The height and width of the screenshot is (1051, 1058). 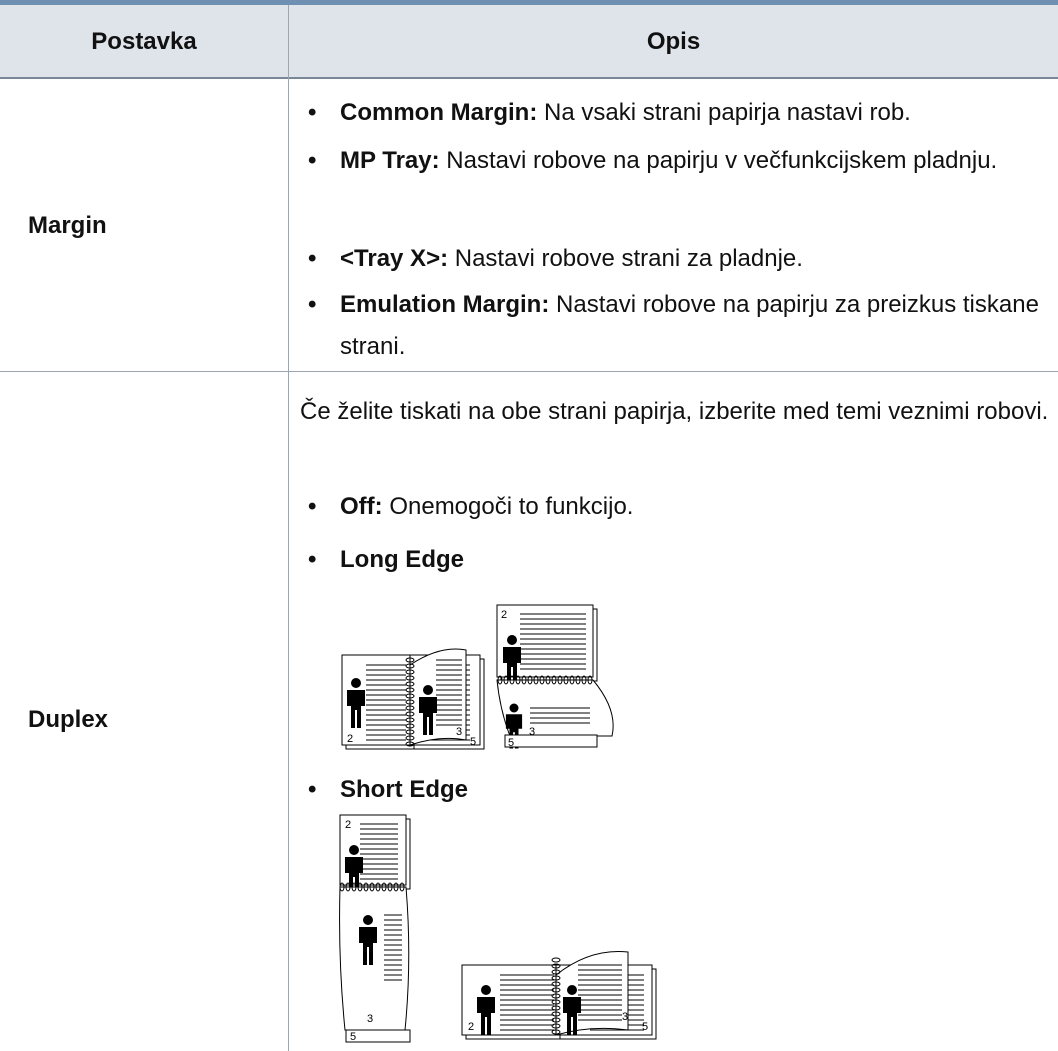 I want to click on header-cell: Postavka, so click(x=144, y=41).